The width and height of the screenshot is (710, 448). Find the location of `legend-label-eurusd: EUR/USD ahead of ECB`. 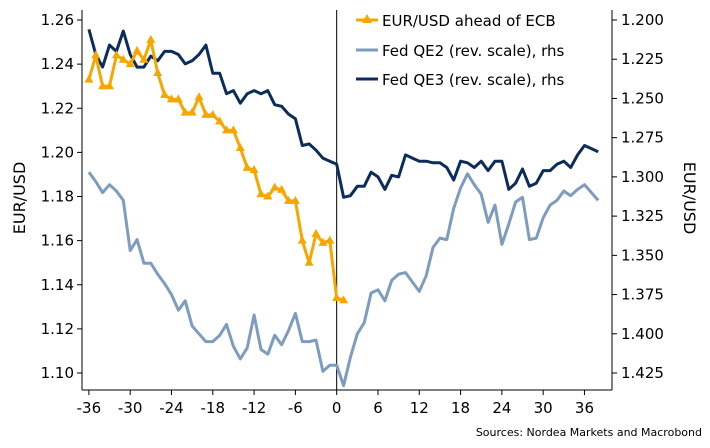

legend-label-eurusd: EUR/USD ahead of ECB is located at coordinates (469, 21).